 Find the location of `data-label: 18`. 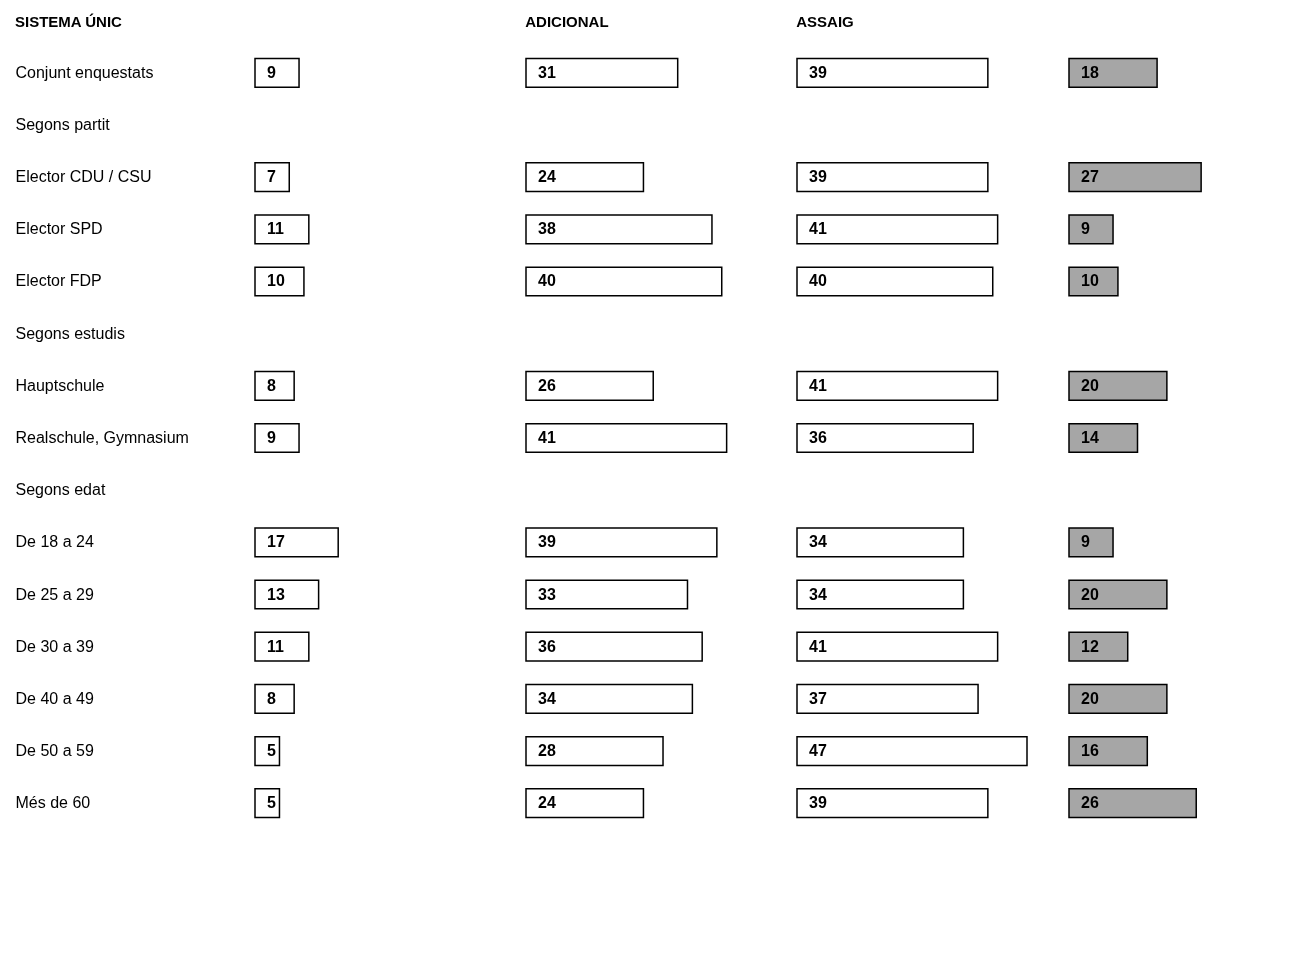

data-label: 18 is located at coordinates (1090, 72).